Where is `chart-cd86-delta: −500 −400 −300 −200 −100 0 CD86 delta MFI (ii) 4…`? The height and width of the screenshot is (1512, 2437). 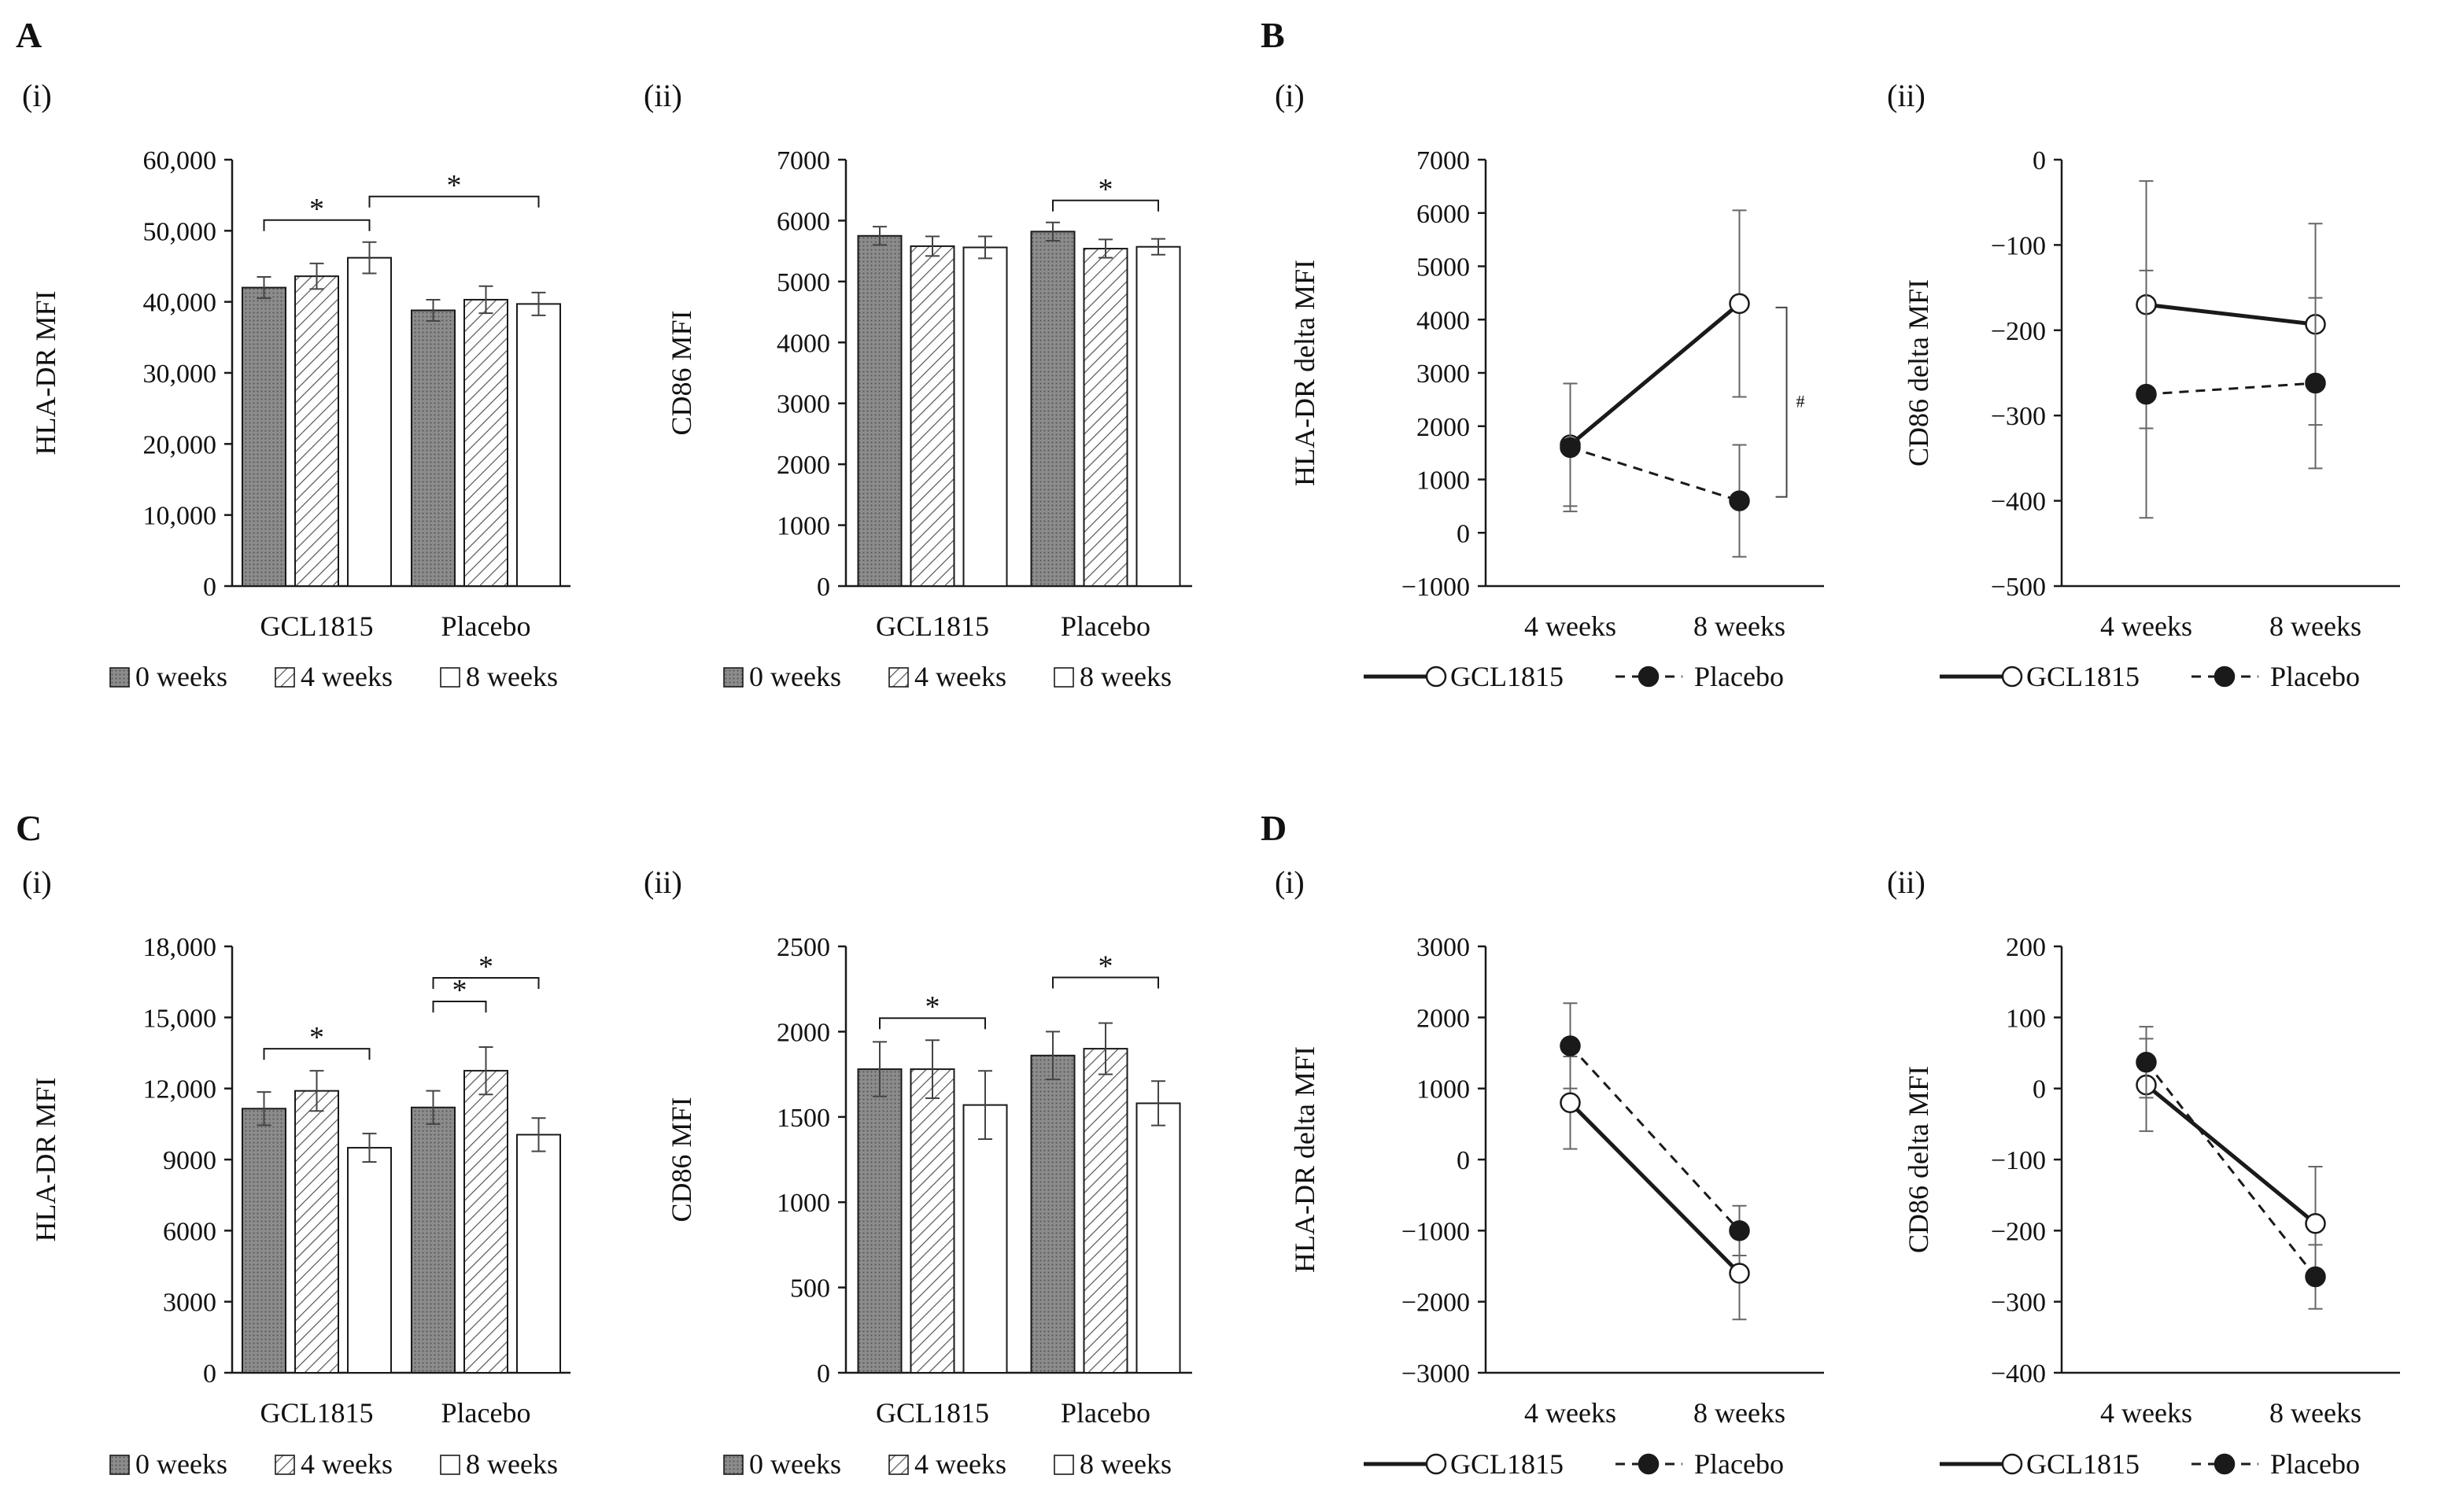
chart-cd86-delta: −500 −400 −300 −200 −100 0 CD86 delta MFI (ii) 4… is located at coordinates (2144, 385).